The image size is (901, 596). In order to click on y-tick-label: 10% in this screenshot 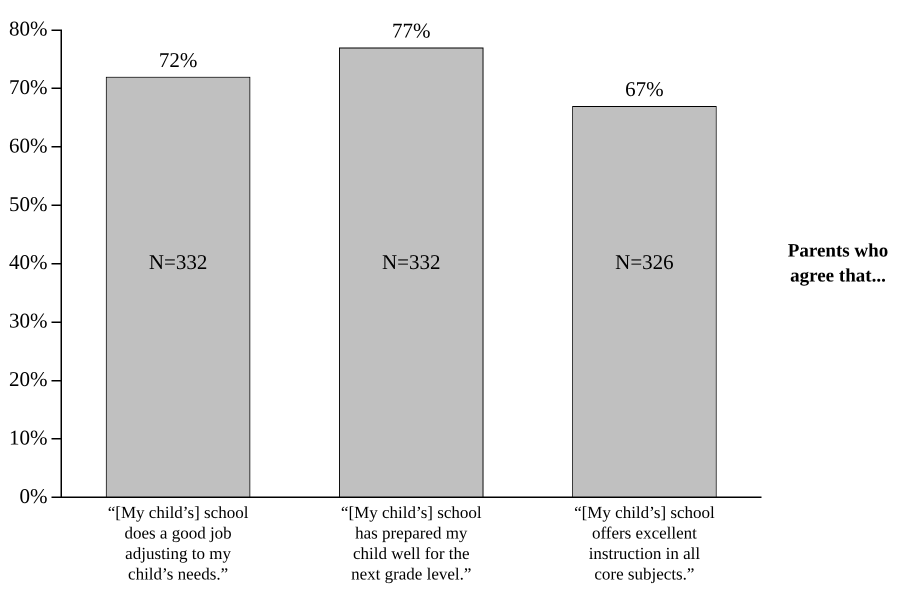, I will do `click(28, 437)`.